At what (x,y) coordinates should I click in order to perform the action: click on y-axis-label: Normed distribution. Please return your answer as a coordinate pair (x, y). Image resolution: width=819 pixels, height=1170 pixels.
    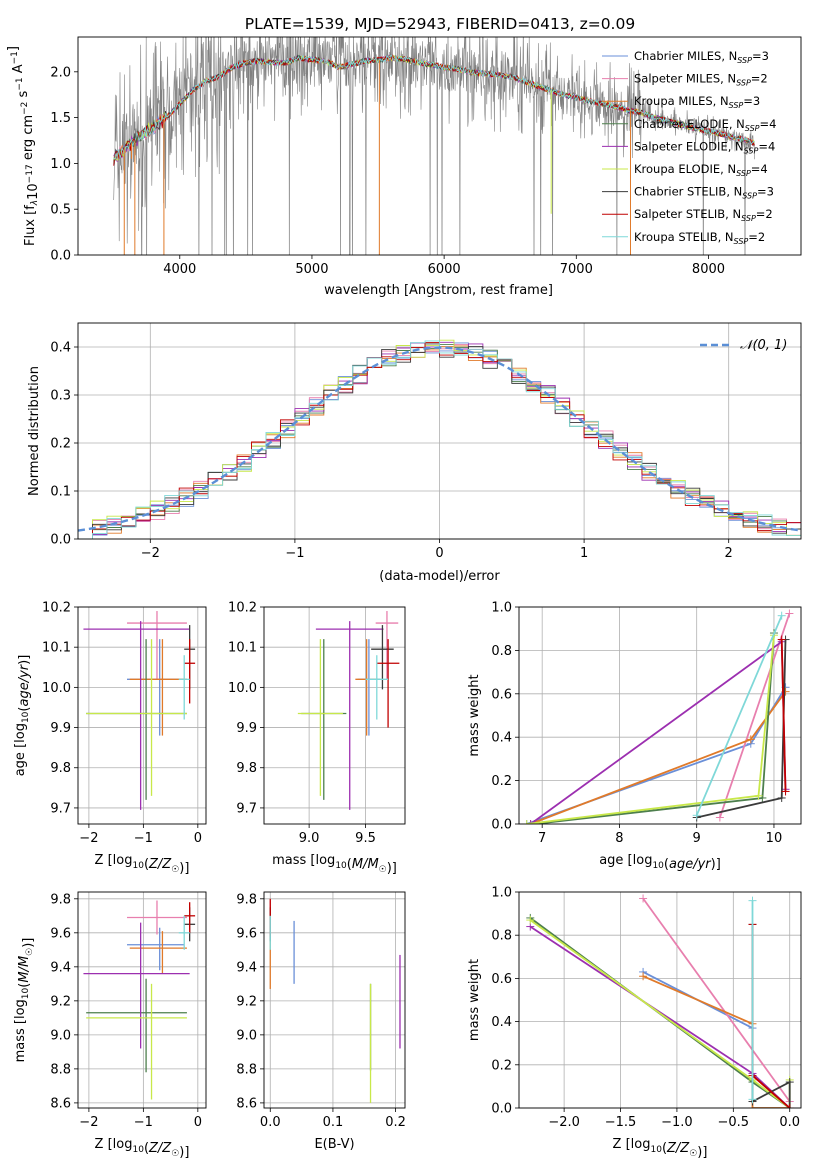
    Looking at the image, I should click on (34, 431).